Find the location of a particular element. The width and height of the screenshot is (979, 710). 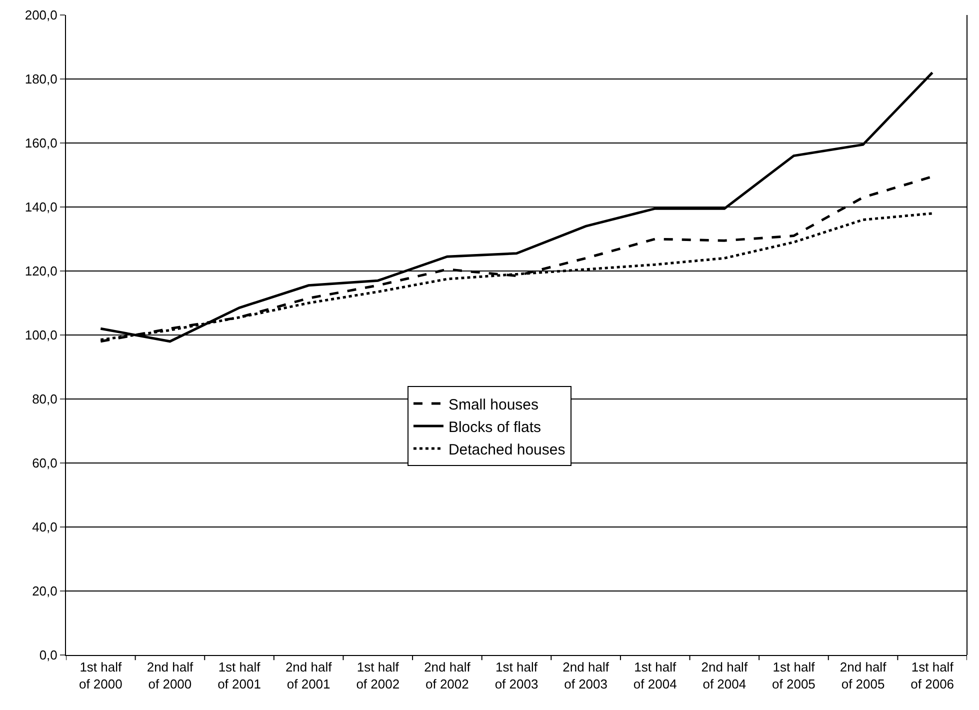

x-tick-label: 1st half of 2004 is located at coordinates (655, 676).